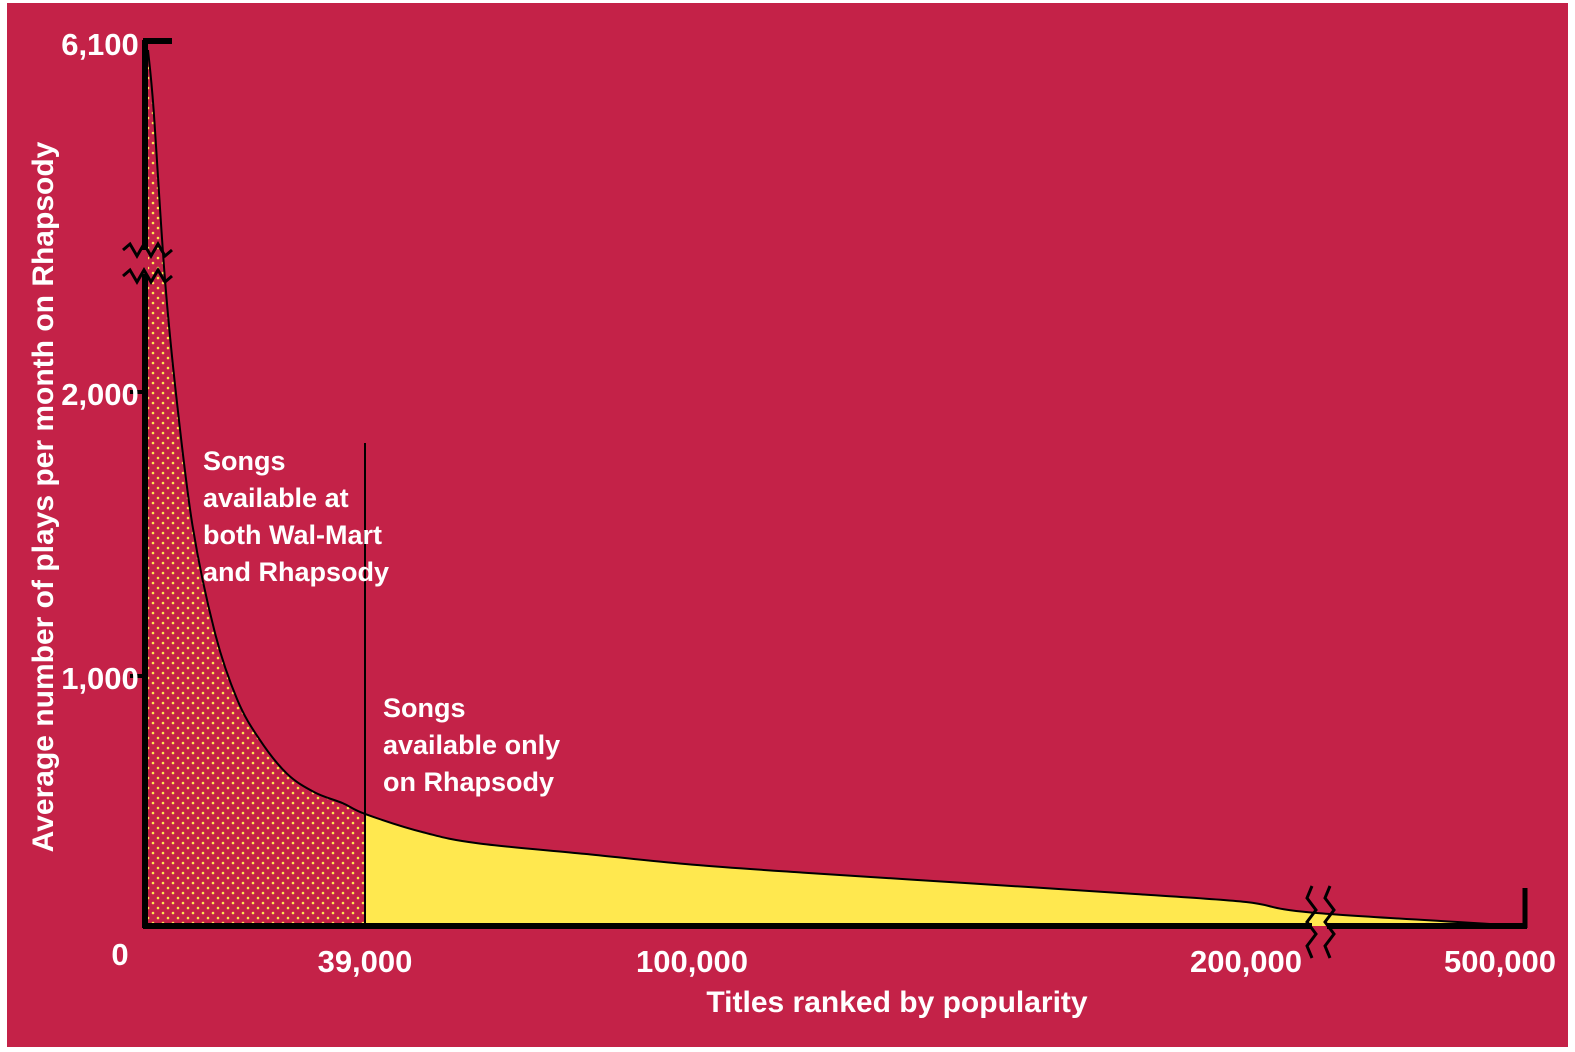  What do you see at coordinates (897, 1002) in the screenshot?
I see `x-axis-title: Titles ranked by popularity` at bounding box center [897, 1002].